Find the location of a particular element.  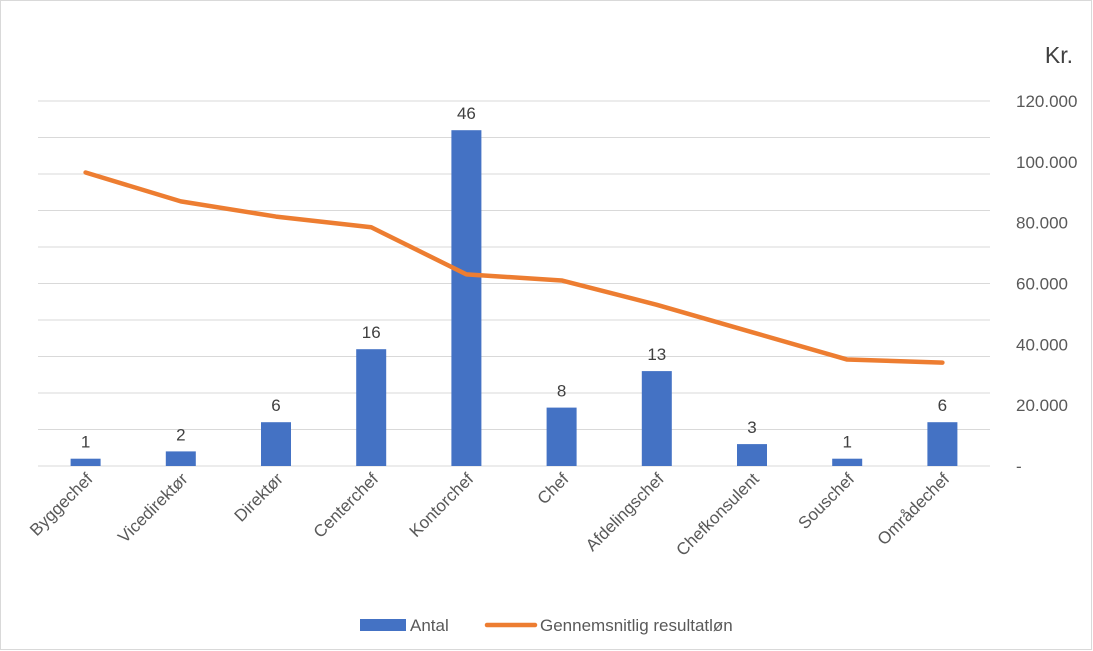

bar-direktør is located at coordinates (276, 444).